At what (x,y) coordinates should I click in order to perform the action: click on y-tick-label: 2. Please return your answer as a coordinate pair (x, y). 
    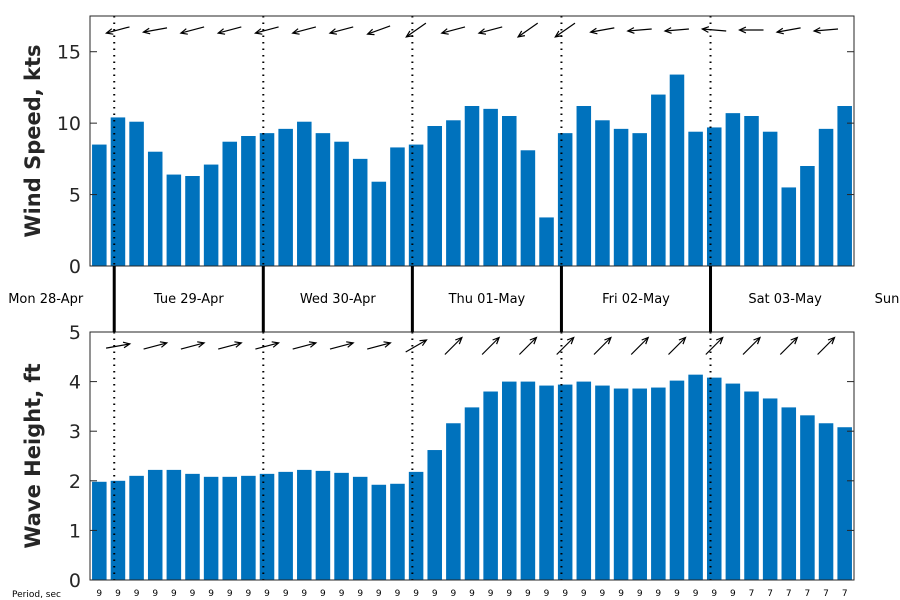
    Looking at the image, I should click on (75, 482).